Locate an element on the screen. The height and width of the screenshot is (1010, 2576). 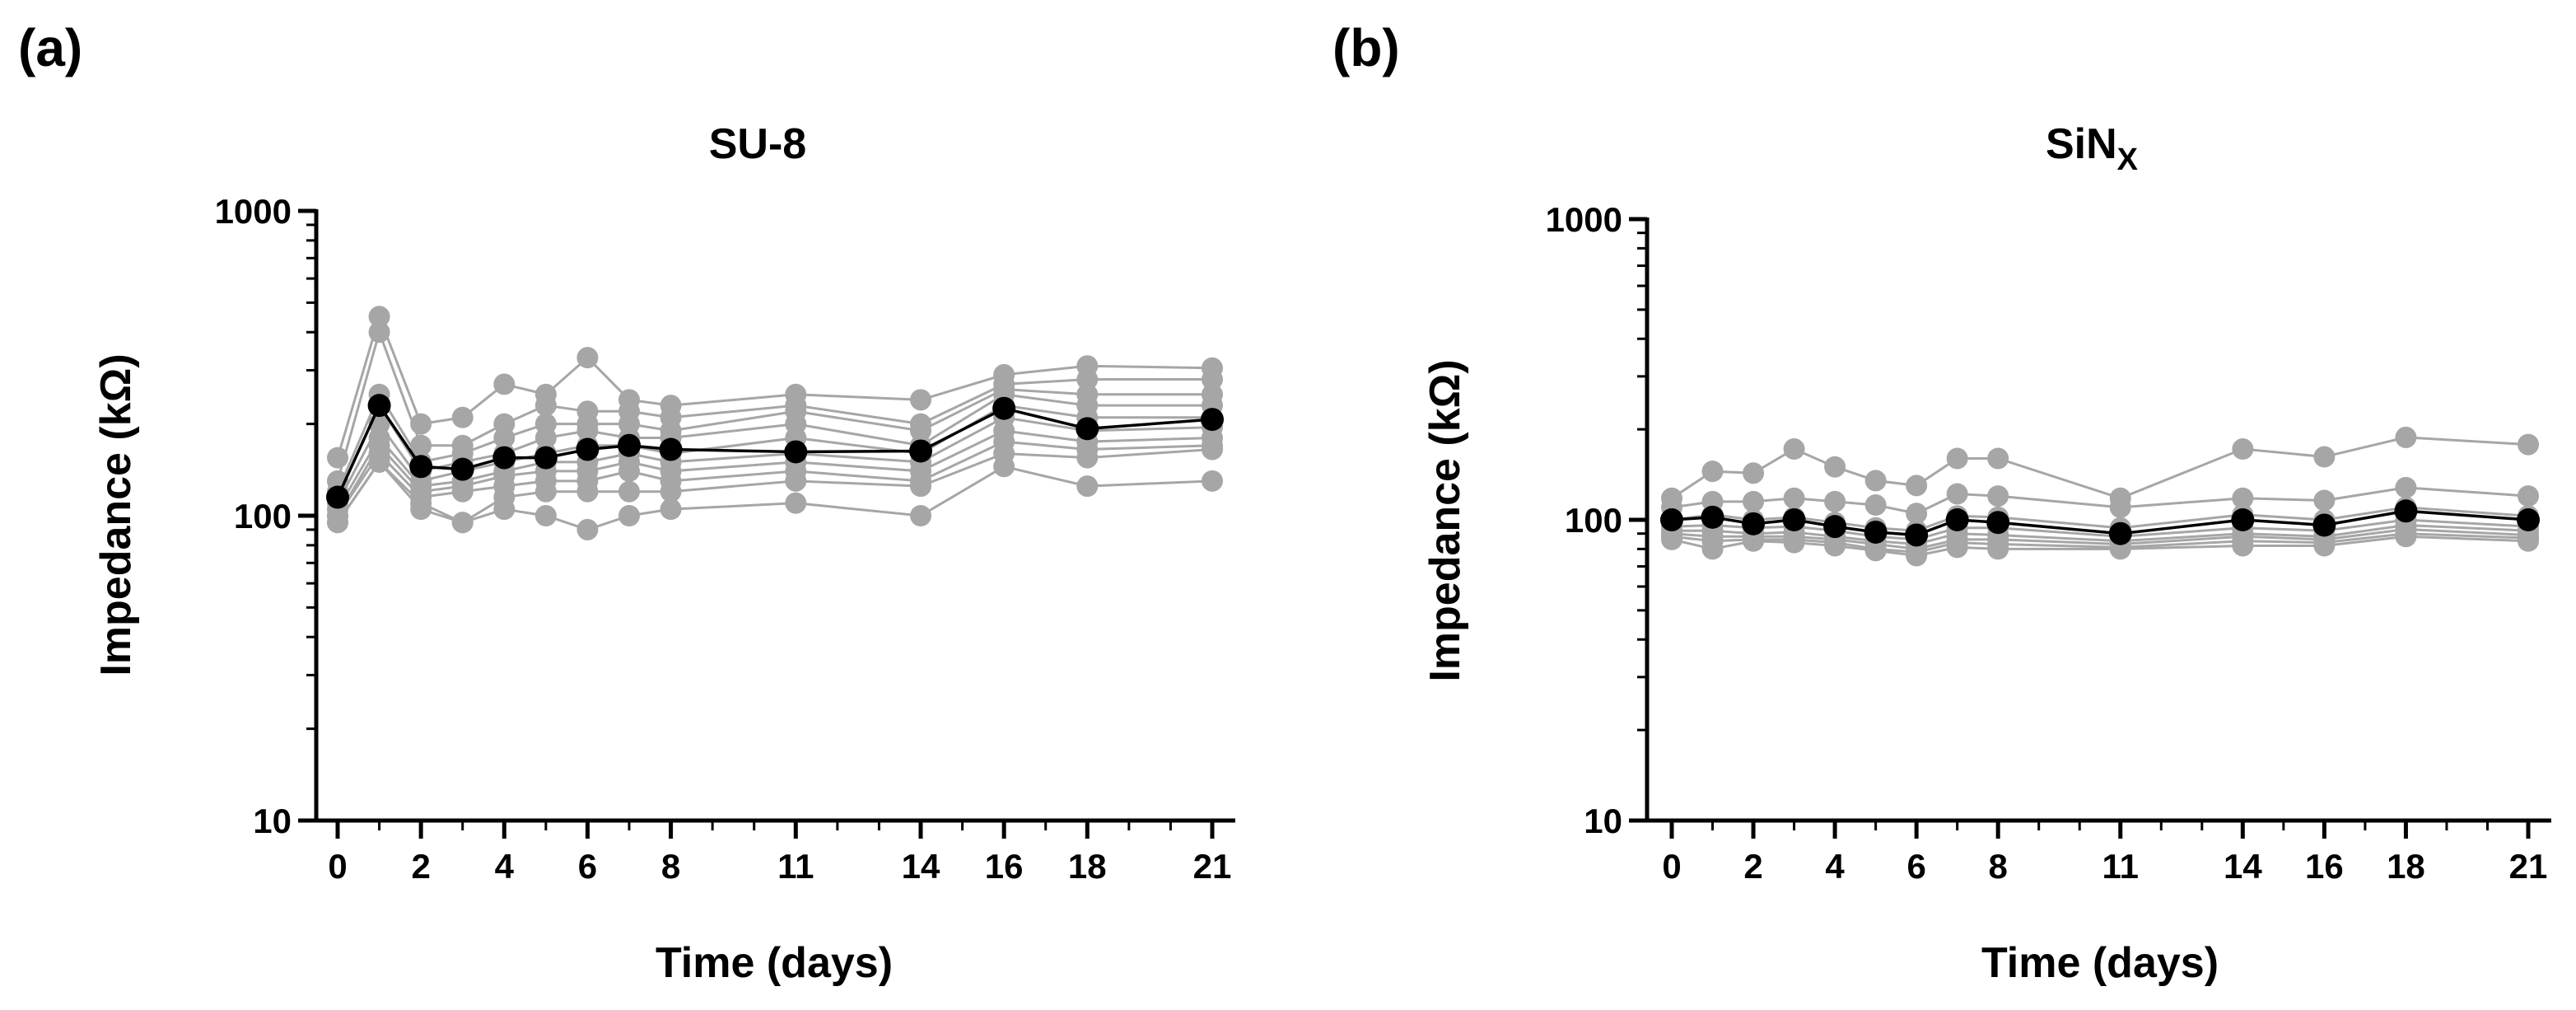
x-tick-label-a: 4 is located at coordinates (505, 867).